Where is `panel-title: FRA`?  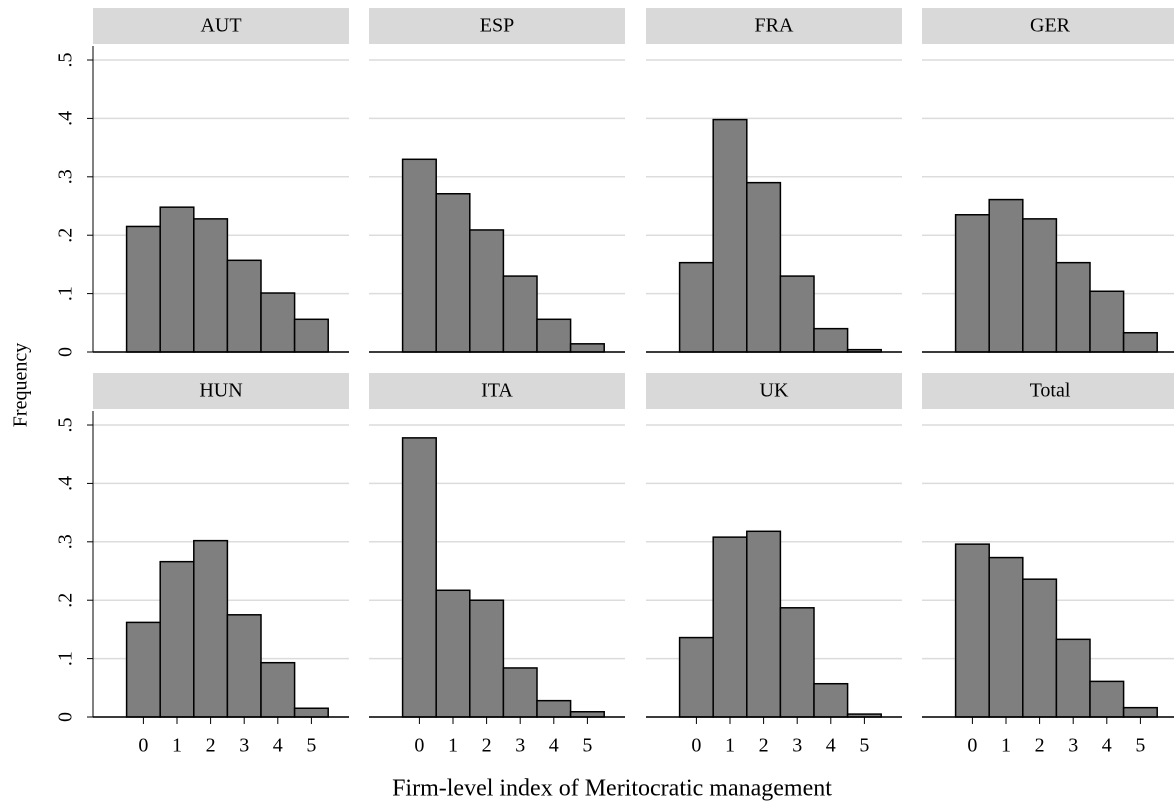 panel-title: FRA is located at coordinates (774, 26).